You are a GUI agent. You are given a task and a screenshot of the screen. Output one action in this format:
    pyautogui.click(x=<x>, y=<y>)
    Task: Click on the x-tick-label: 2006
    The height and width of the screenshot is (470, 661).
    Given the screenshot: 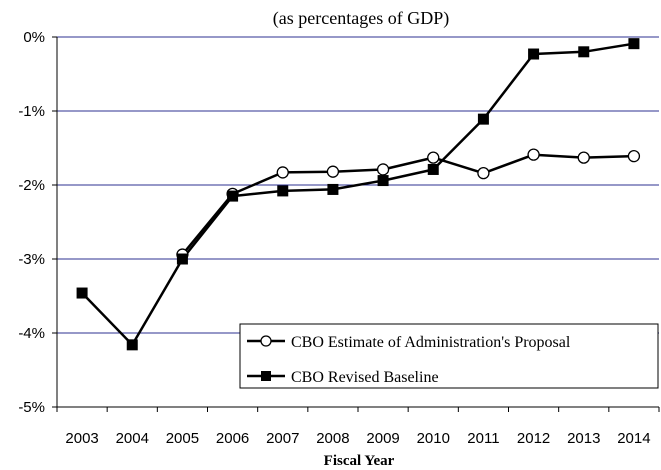 What is the action you would take?
    pyautogui.click(x=232, y=438)
    